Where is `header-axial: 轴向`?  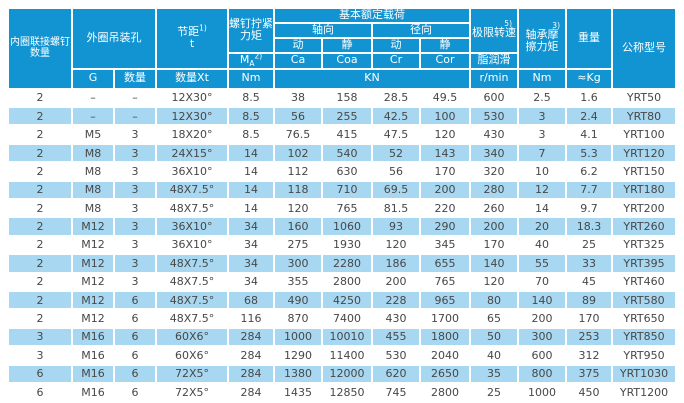 header-axial: 轴向 is located at coordinates (323, 30).